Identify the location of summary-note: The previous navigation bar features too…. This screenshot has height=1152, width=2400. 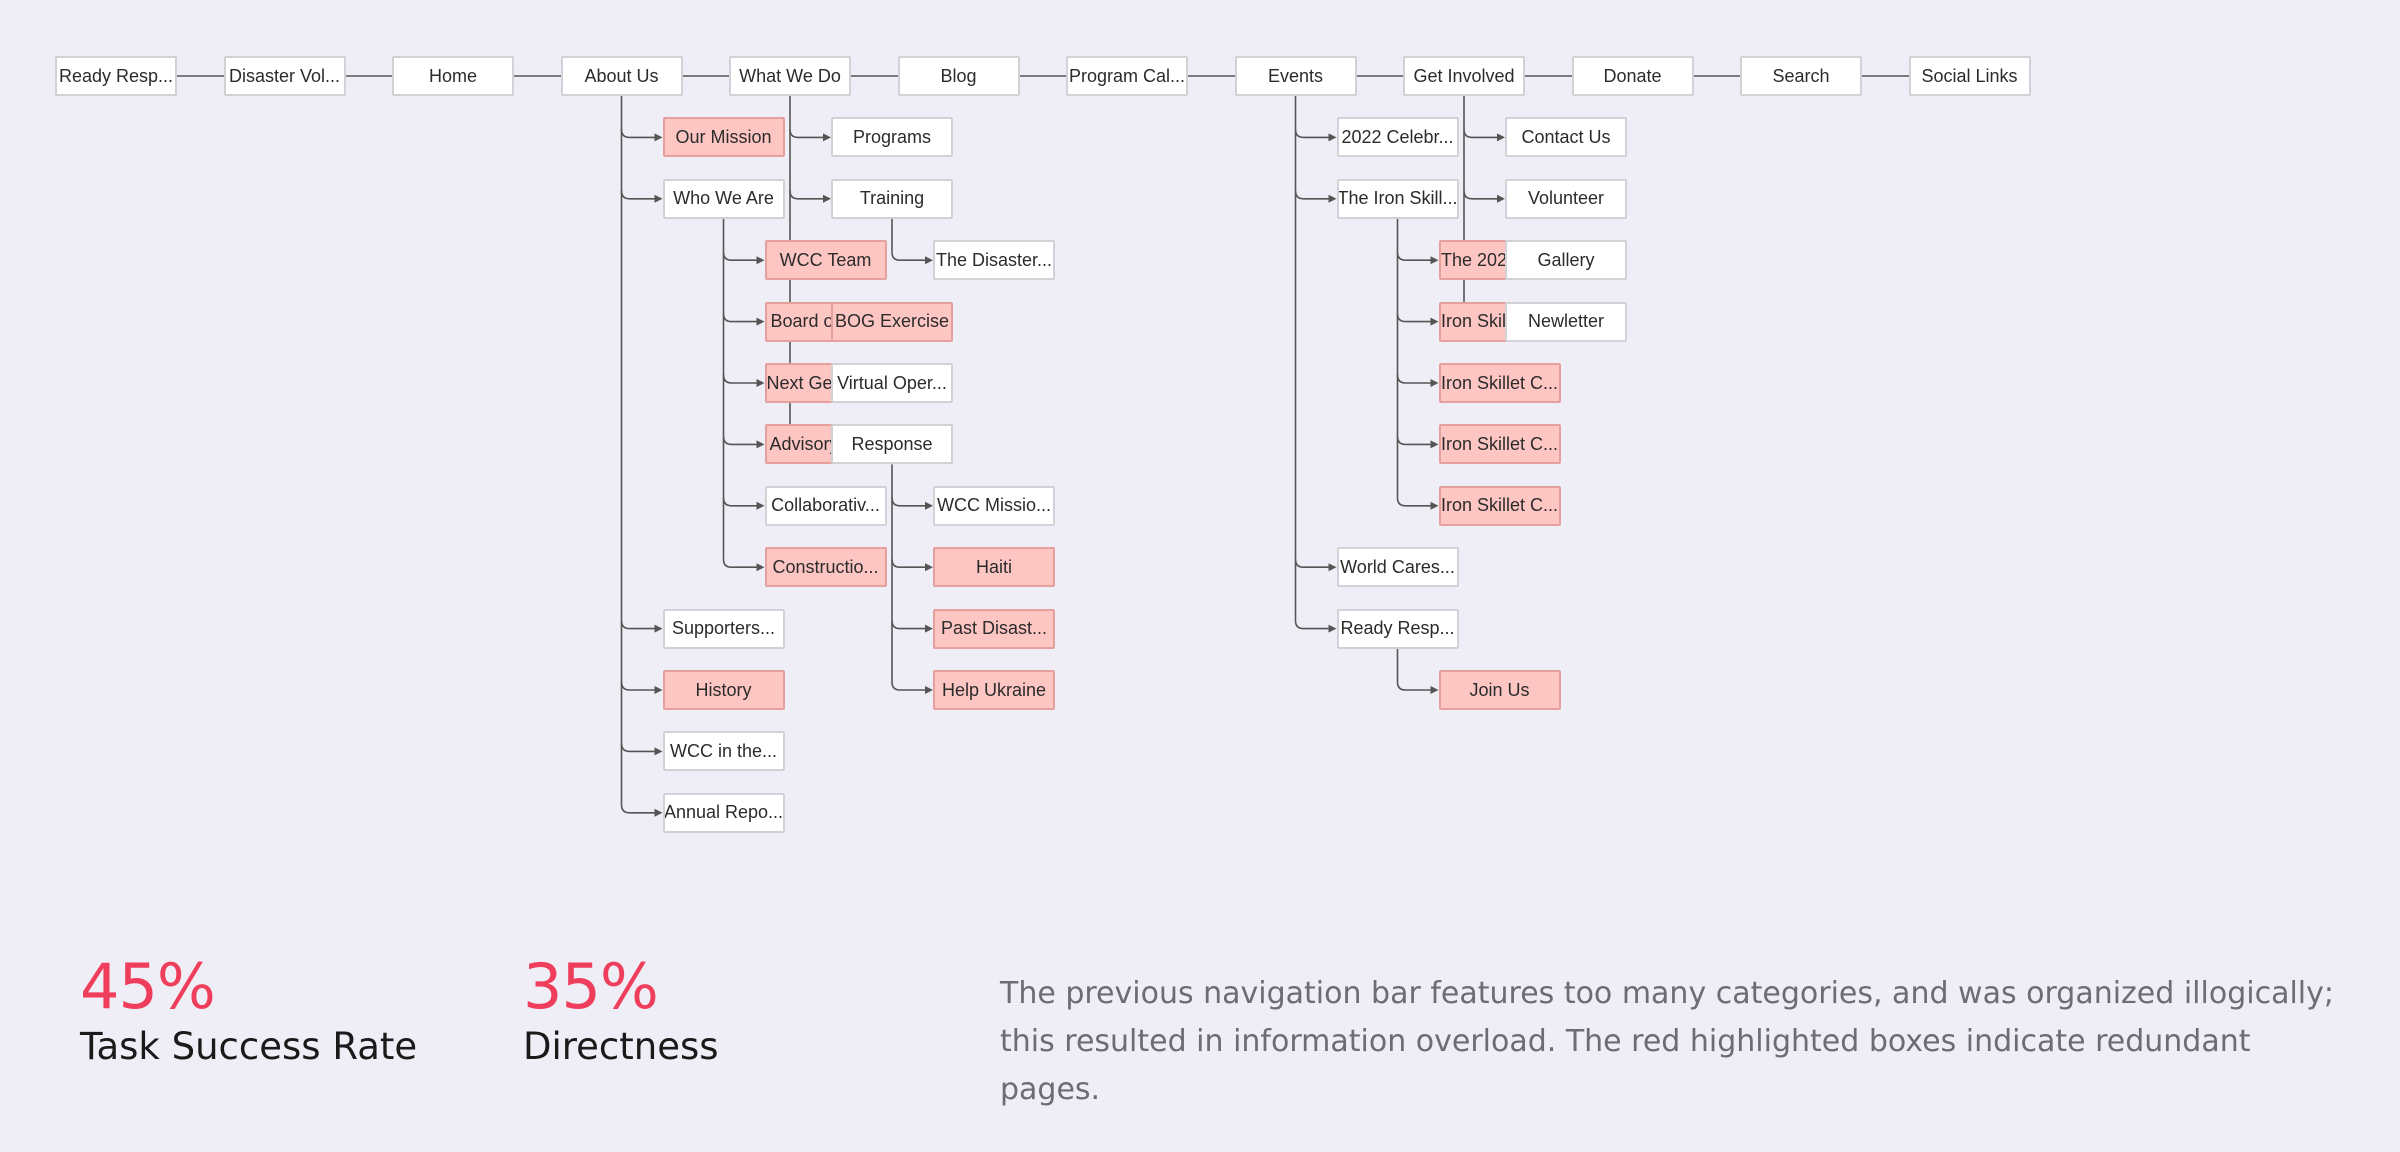
(1667, 1041).